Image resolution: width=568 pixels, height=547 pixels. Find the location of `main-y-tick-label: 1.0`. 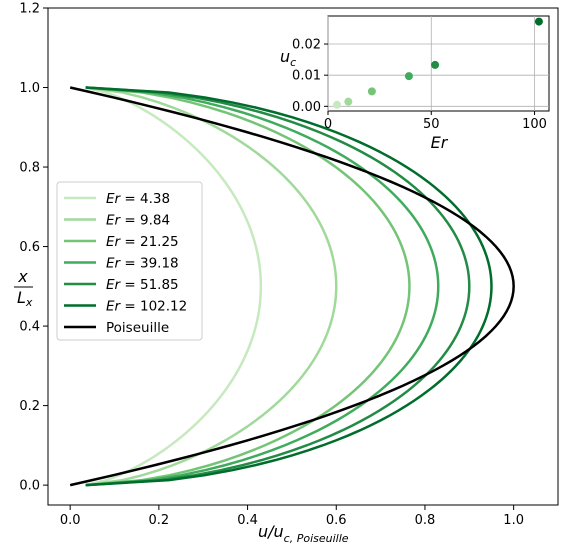

main-y-tick-label: 1.0 is located at coordinates (29, 88).